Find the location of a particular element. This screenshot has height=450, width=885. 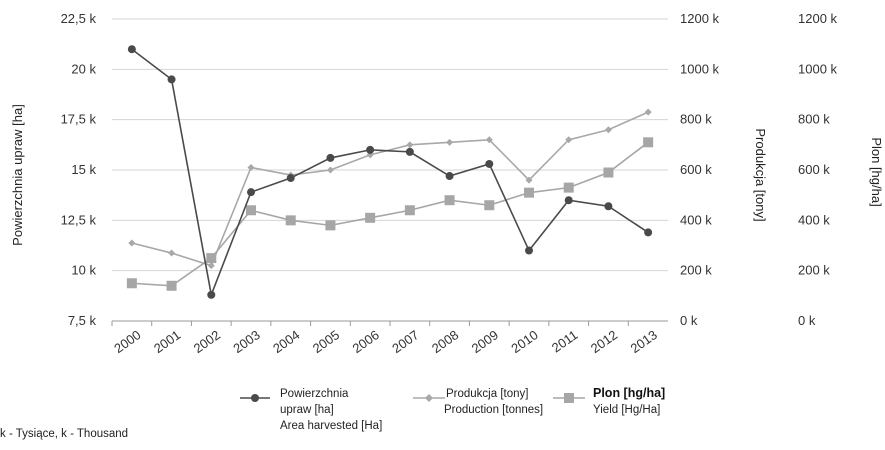

left-tick-label: 17,5 k is located at coordinates (79, 119).